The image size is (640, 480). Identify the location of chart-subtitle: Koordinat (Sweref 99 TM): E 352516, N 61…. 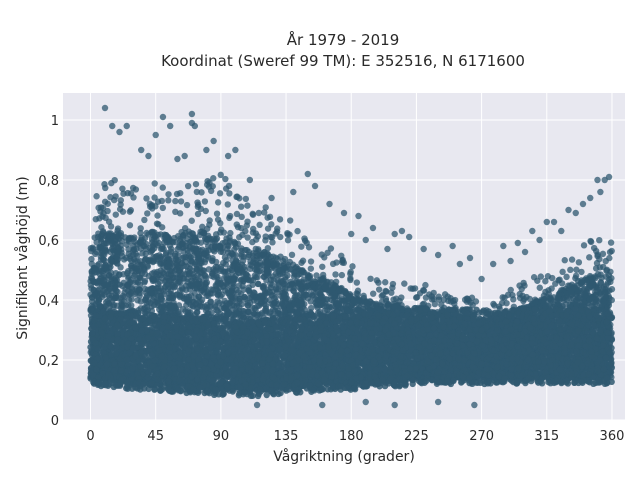
(343, 61).